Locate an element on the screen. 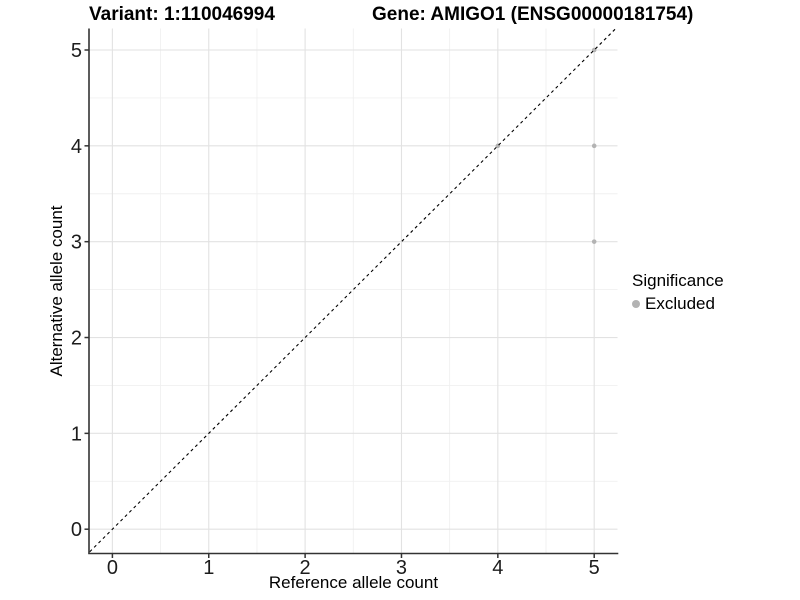  x-axis-title: Reference allele count is located at coordinates (353, 582).